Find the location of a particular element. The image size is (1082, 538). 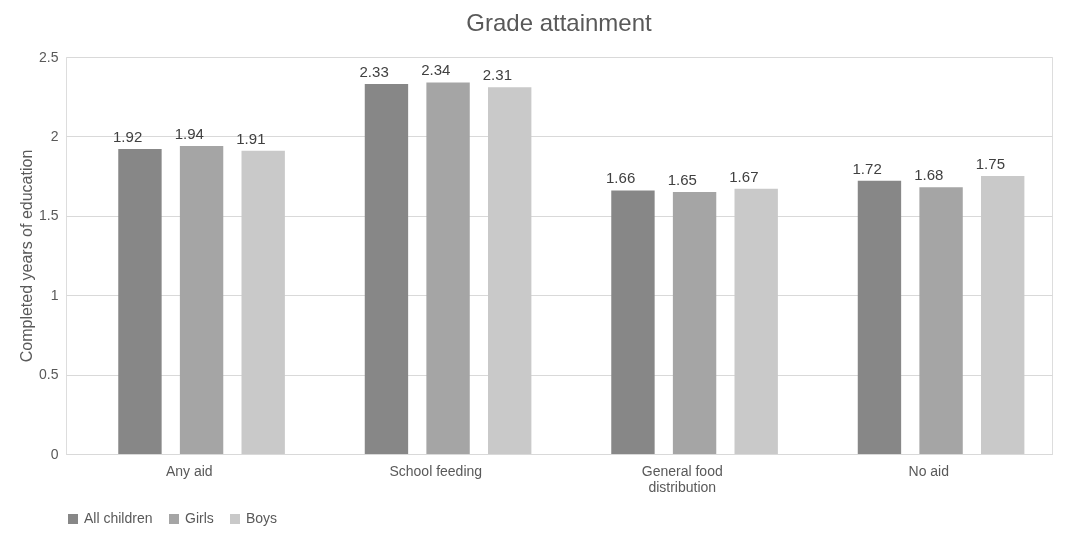

x-tick-label: No aid is located at coordinates (928, 470).